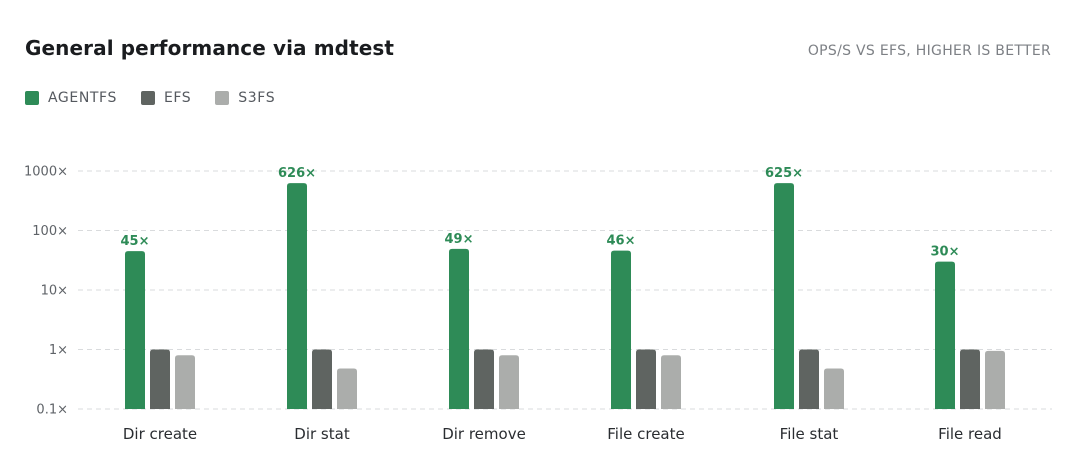 This screenshot has width=1080, height=476. What do you see at coordinates (297, 173) in the screenshot?
I see `data-label: 626×` at bounding box center [297, 173].